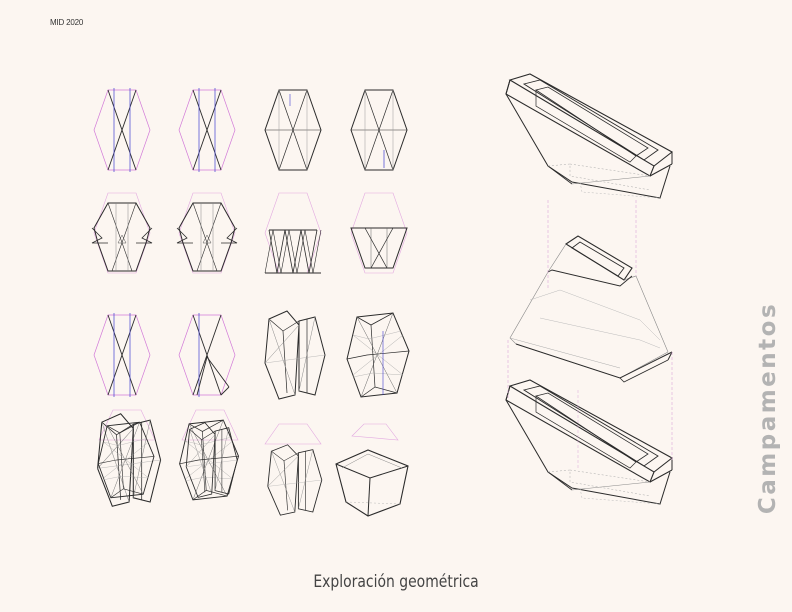 Image resolution: width=792 pixels, height=612 pixels. What do you see at coordinates (589, 442) in the screenshot?
I see `assembly-module-bottom` at bounding box center [589, 442].